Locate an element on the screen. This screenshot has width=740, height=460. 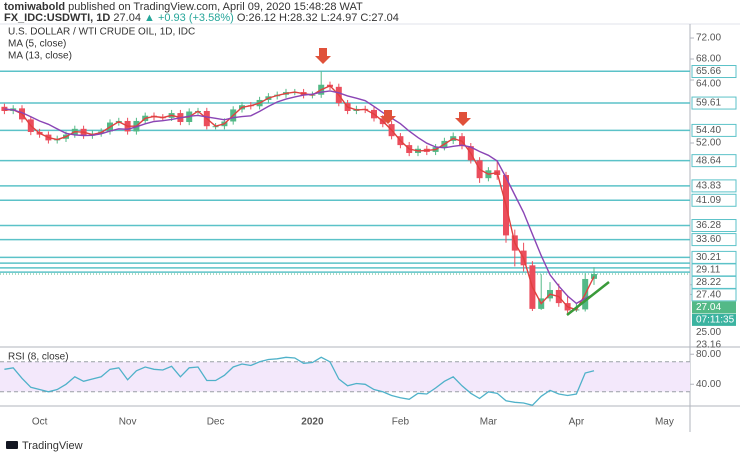
tick-label: 25.00 is located at coordinates (708, 332).